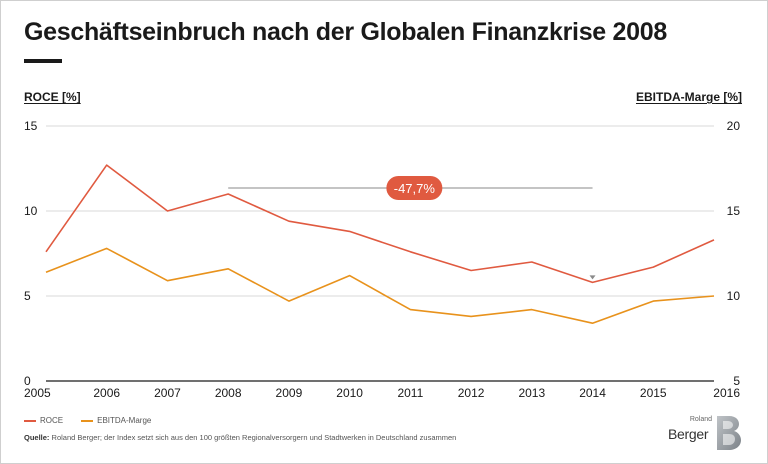 The image size is (768, 464). Describe the element at coordinates (27, 296) in the screenshot. I see `y-left-tick-label: 5` at that location.